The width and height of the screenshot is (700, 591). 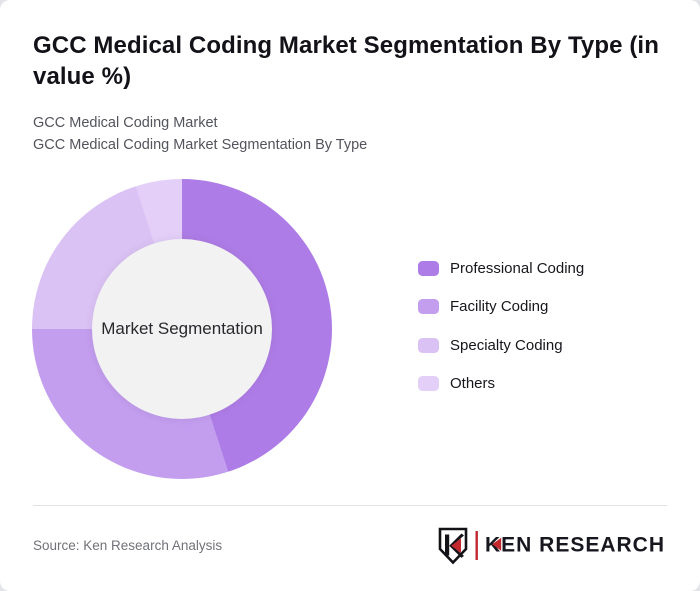 I want to click on logo-wordmark: KEN RESEARCH, so click(x=575, y=545).